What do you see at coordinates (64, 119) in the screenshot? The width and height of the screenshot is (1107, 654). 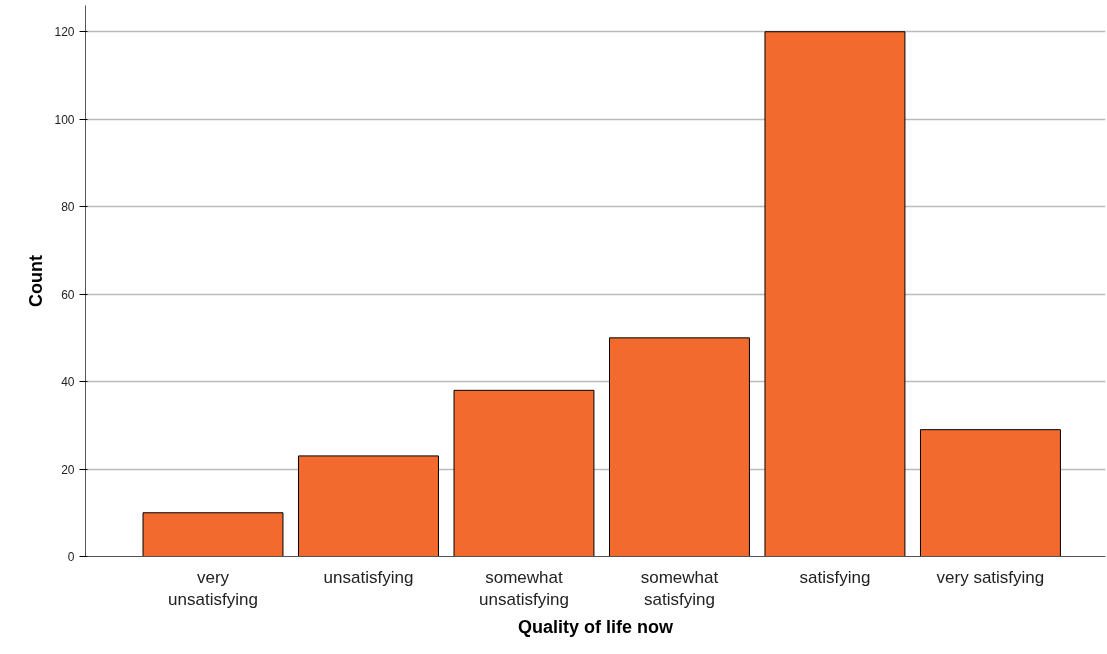 I see `y-tick-label: 100` at bounding box center [64, 119].